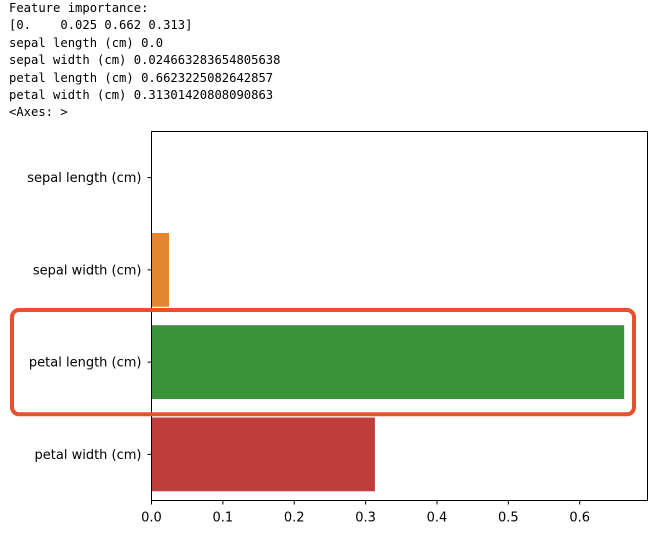  I want to click on console-line: petal length (cm) 0.6623225082642857, so click(141, 77).